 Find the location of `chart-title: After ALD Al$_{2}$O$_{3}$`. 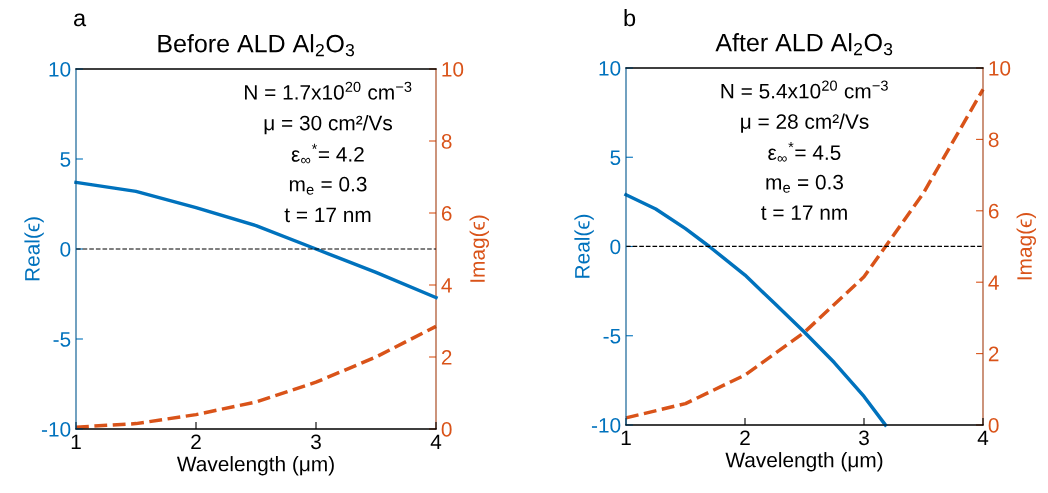

chart-title: After ALD Al$_{2}$O$_{3}$ is located at coordinates (804, 44).